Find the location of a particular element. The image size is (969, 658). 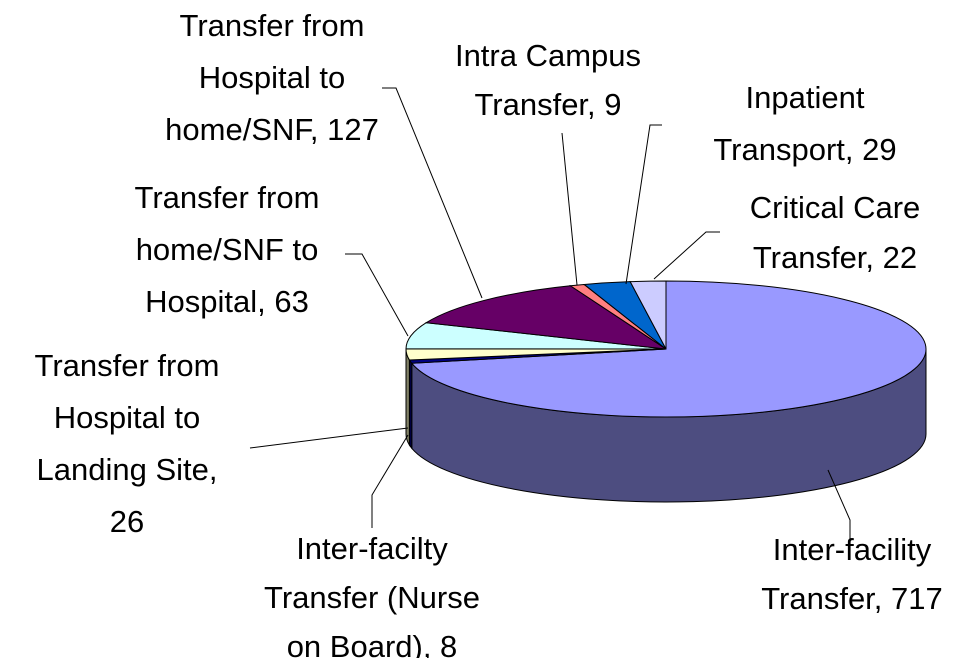

data-label: Transfer (Nurse is located at coordinates (372, 597).